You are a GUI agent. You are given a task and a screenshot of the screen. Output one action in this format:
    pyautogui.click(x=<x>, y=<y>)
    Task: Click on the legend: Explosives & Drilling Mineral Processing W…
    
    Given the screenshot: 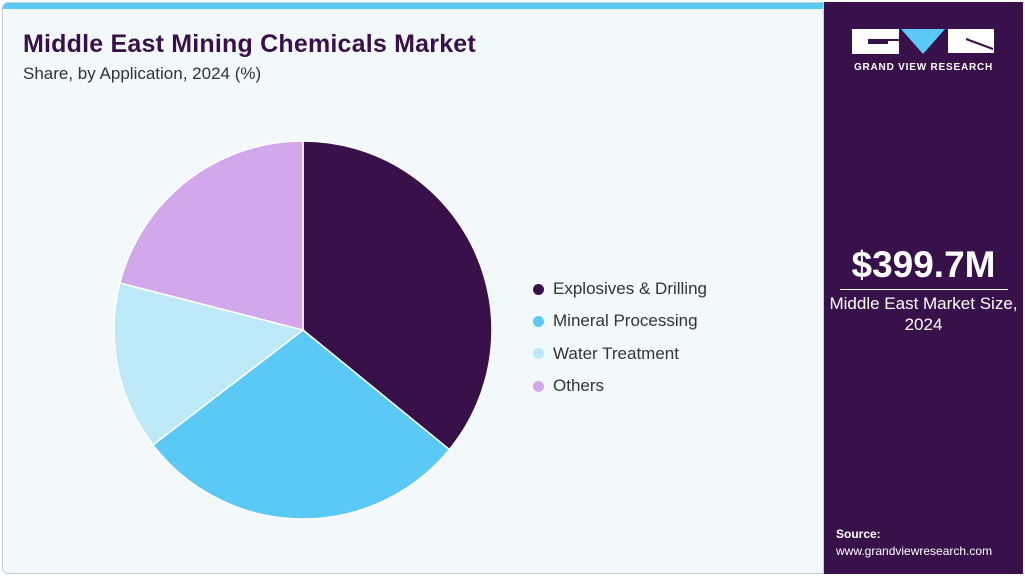 What is the action you would take?
    pyautogui.click(x=620, y=337)
    